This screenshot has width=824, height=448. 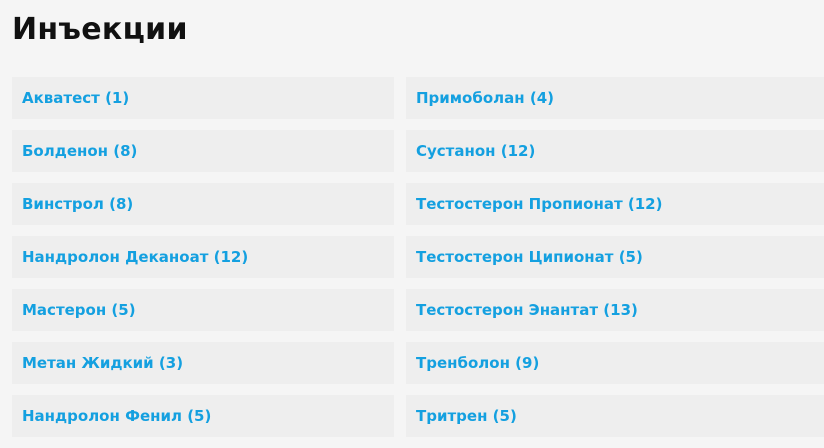 I want to click on category-link: Метан Жидкий (3), so click(x=203, y=363).